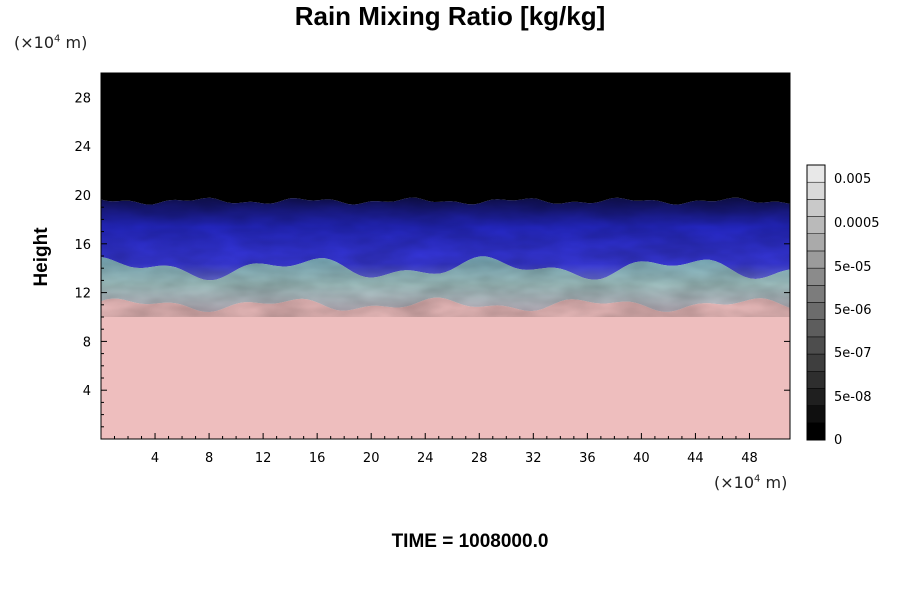  I want to click on colorbar-label: 0.005, so click(852, 179).